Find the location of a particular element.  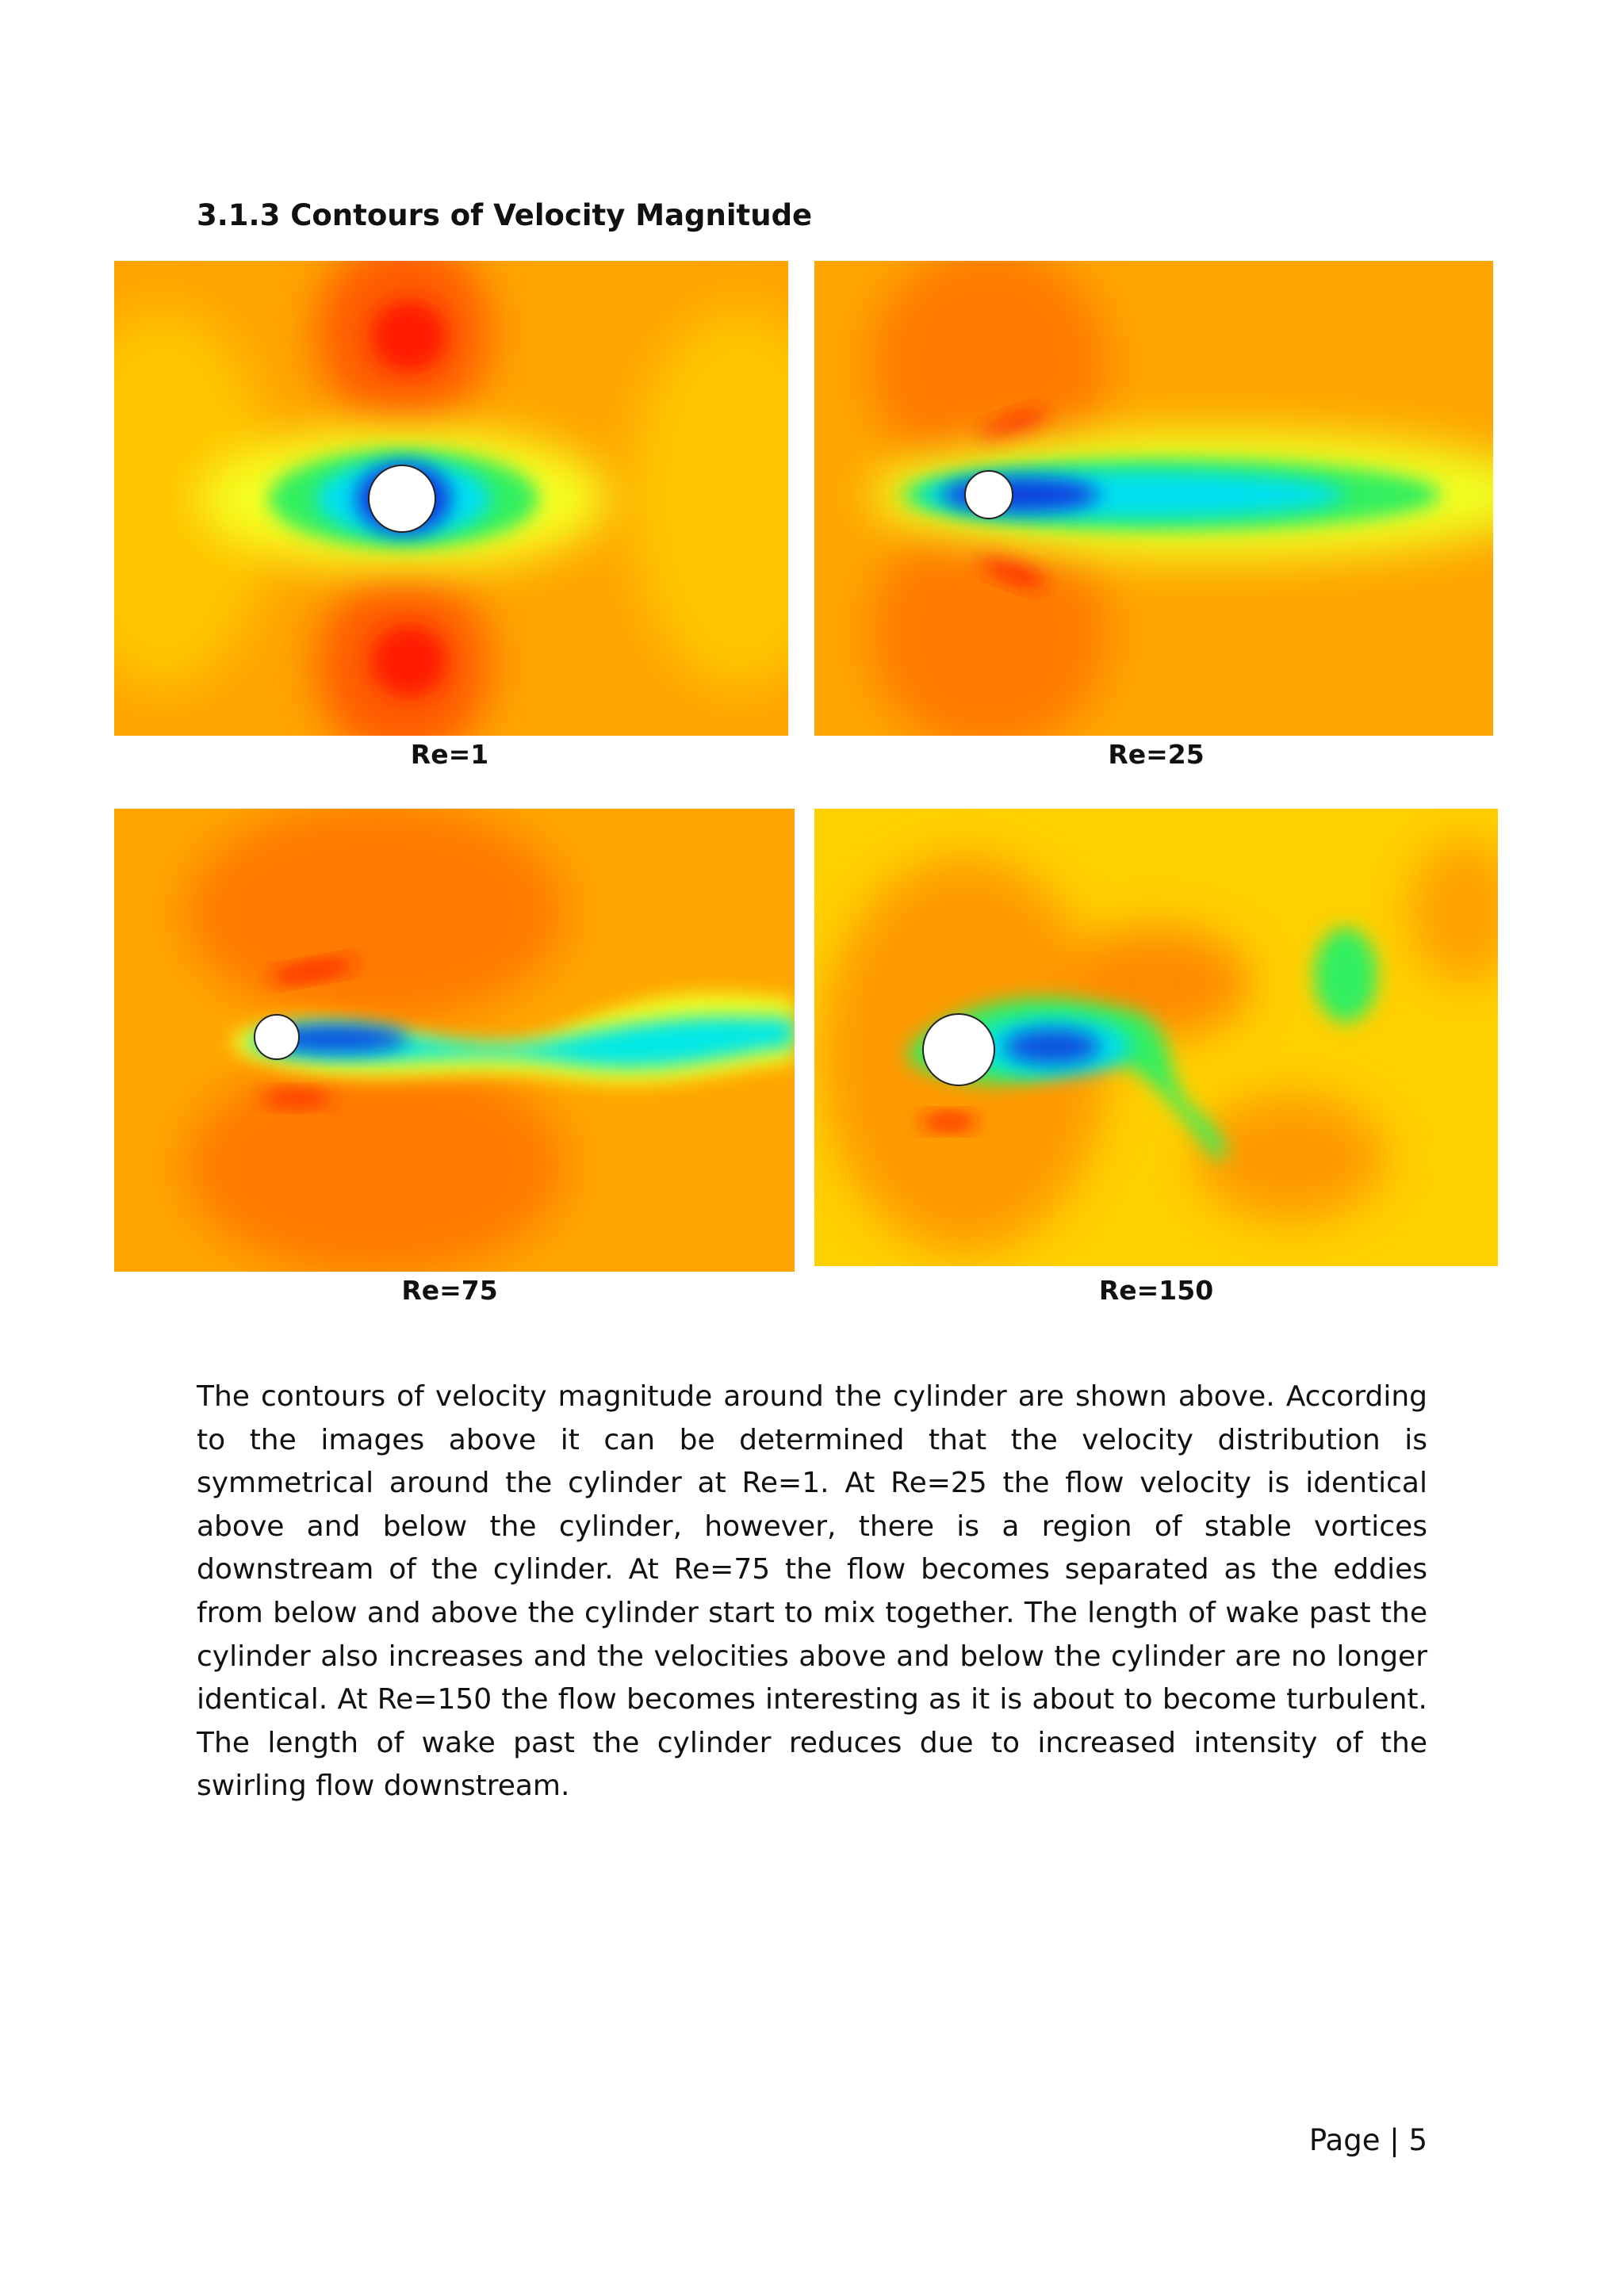

figure-caption: Re=1 is located at coordinates (449, 754).